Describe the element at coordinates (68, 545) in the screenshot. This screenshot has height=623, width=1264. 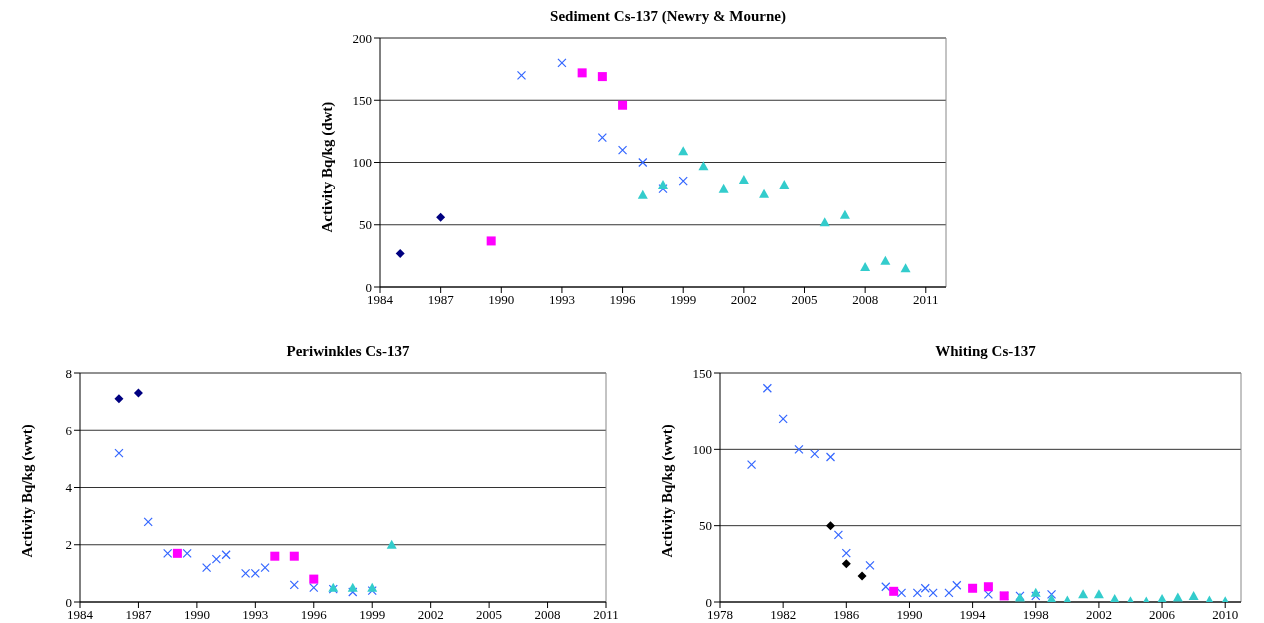
I see `y-tick-label: 2` at that location.